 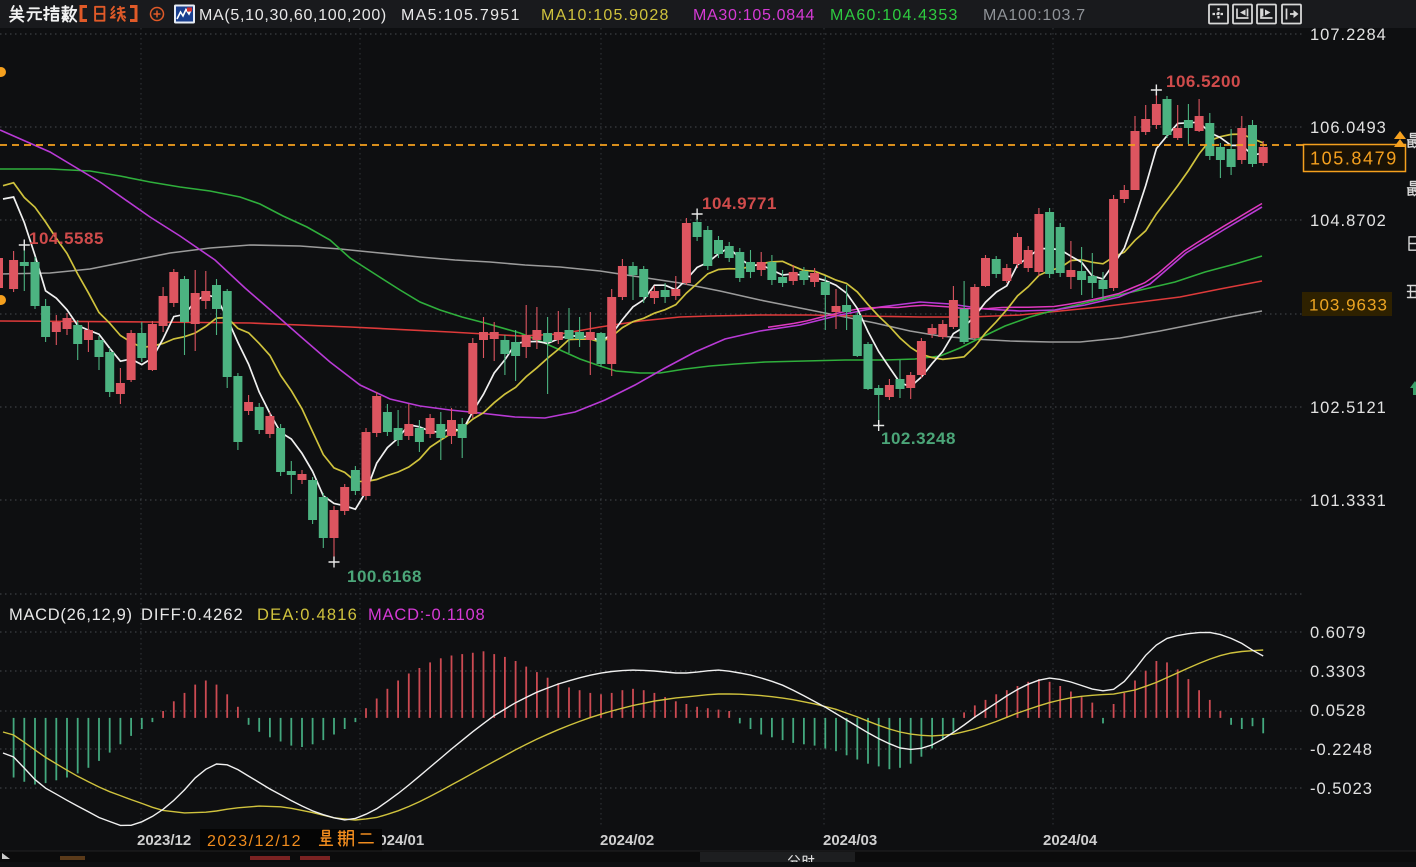 I want to click on svg-text: 100.6168, so click(x=384, y=576).